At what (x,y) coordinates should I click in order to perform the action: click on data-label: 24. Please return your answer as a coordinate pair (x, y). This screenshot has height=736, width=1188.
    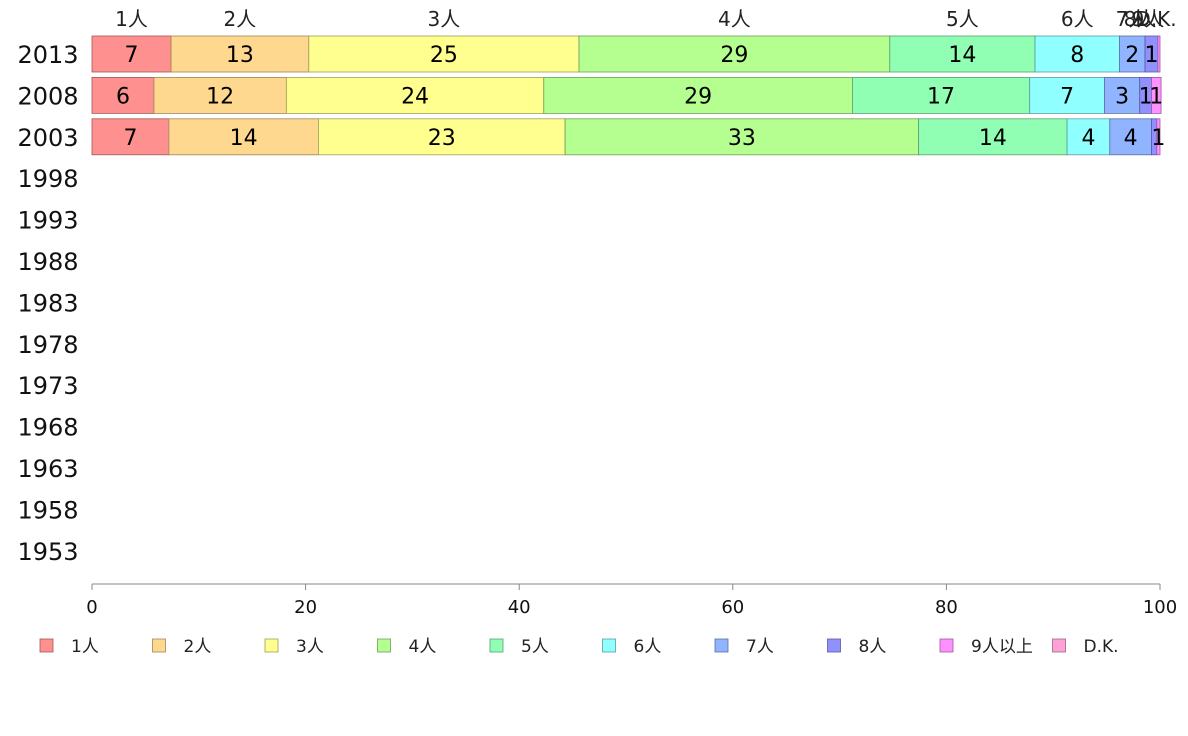
    Looking at the image, I should click on (415, 96).